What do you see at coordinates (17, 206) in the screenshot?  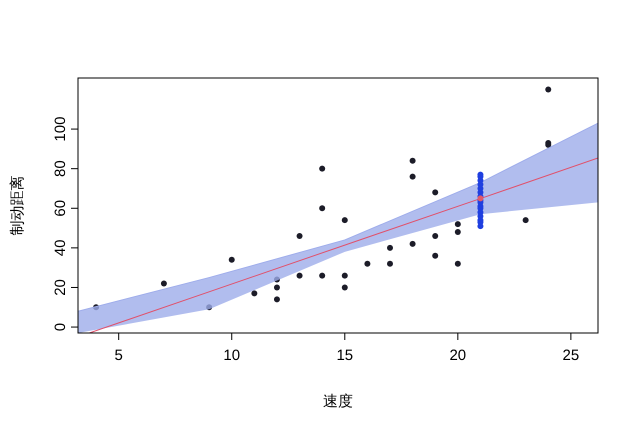 I see `y-axis-title: 制动距离` at bounding box center [17, 206].